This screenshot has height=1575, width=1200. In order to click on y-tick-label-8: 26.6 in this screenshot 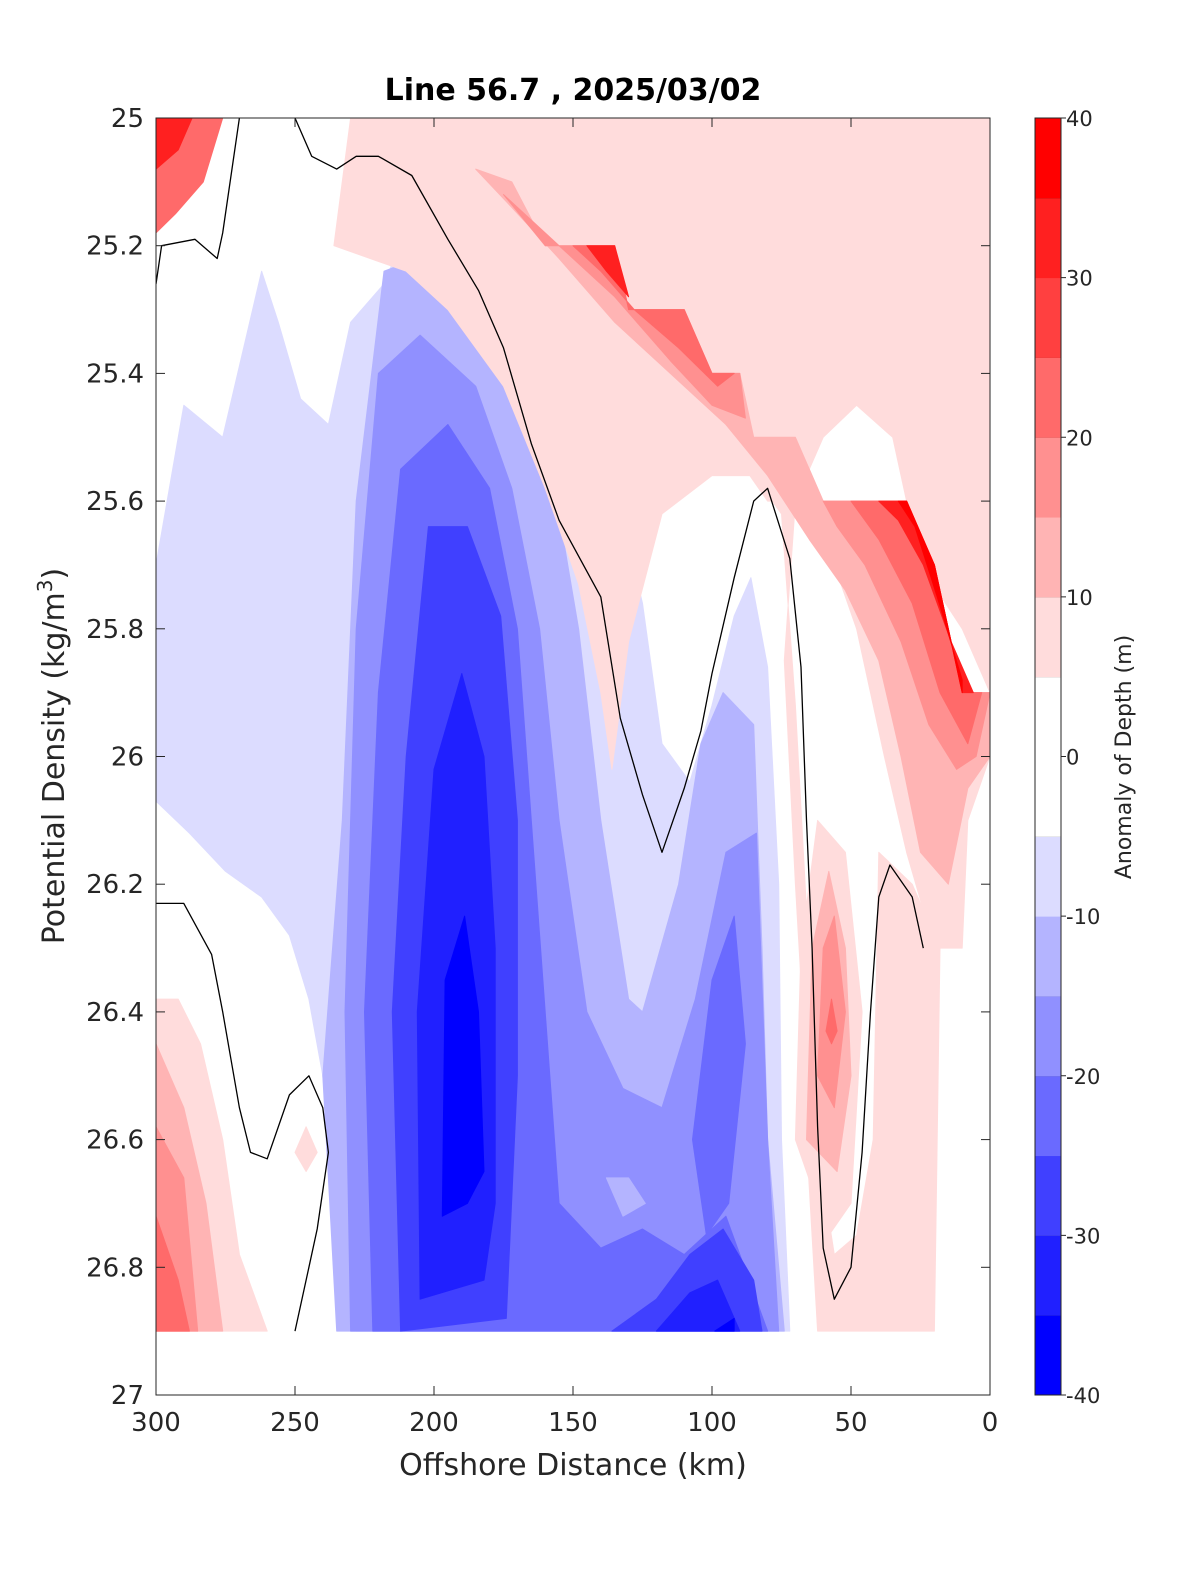, I will do `click(115, 1141)`.